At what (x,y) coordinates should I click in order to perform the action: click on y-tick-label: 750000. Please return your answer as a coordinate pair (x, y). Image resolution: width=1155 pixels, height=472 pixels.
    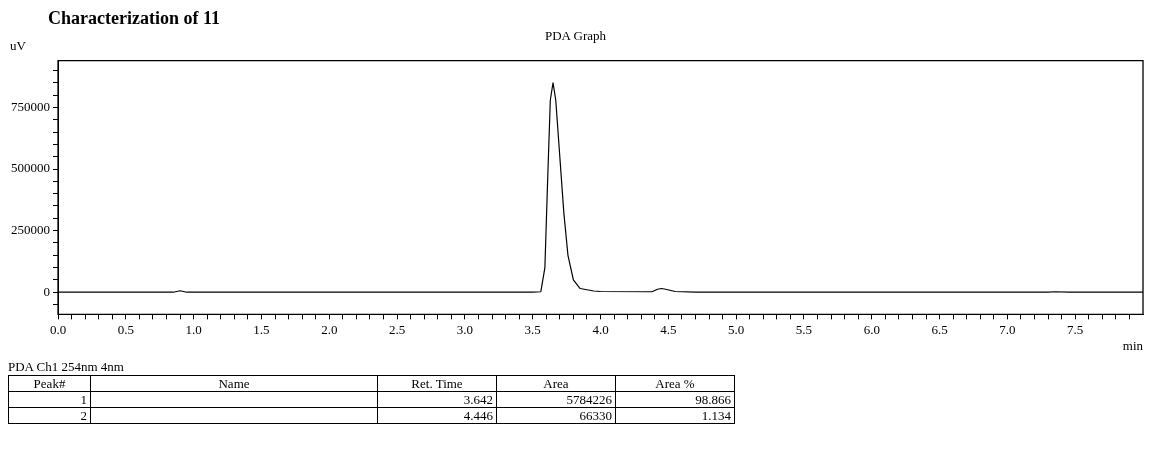
    Looking at the image, I should click on (30, 106).